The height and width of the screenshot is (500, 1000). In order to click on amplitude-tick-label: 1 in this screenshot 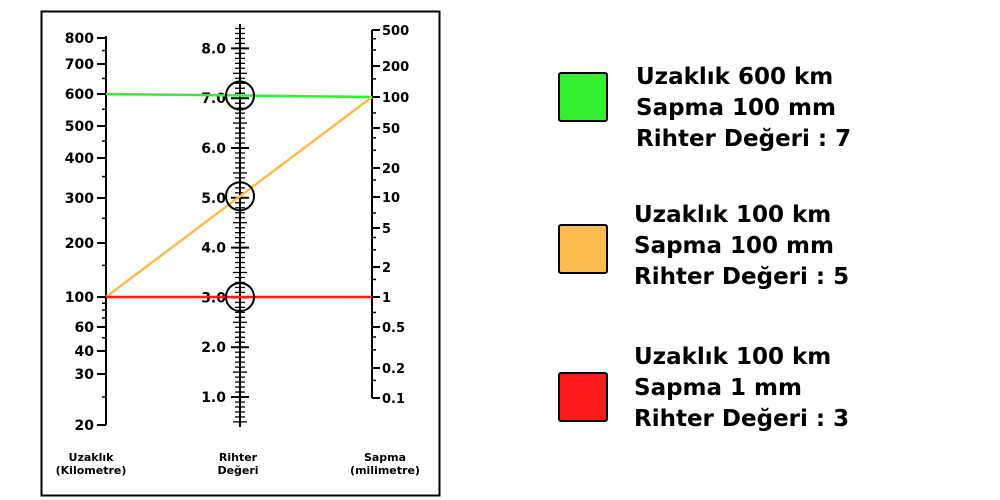, I will do `click(386, 298)`.